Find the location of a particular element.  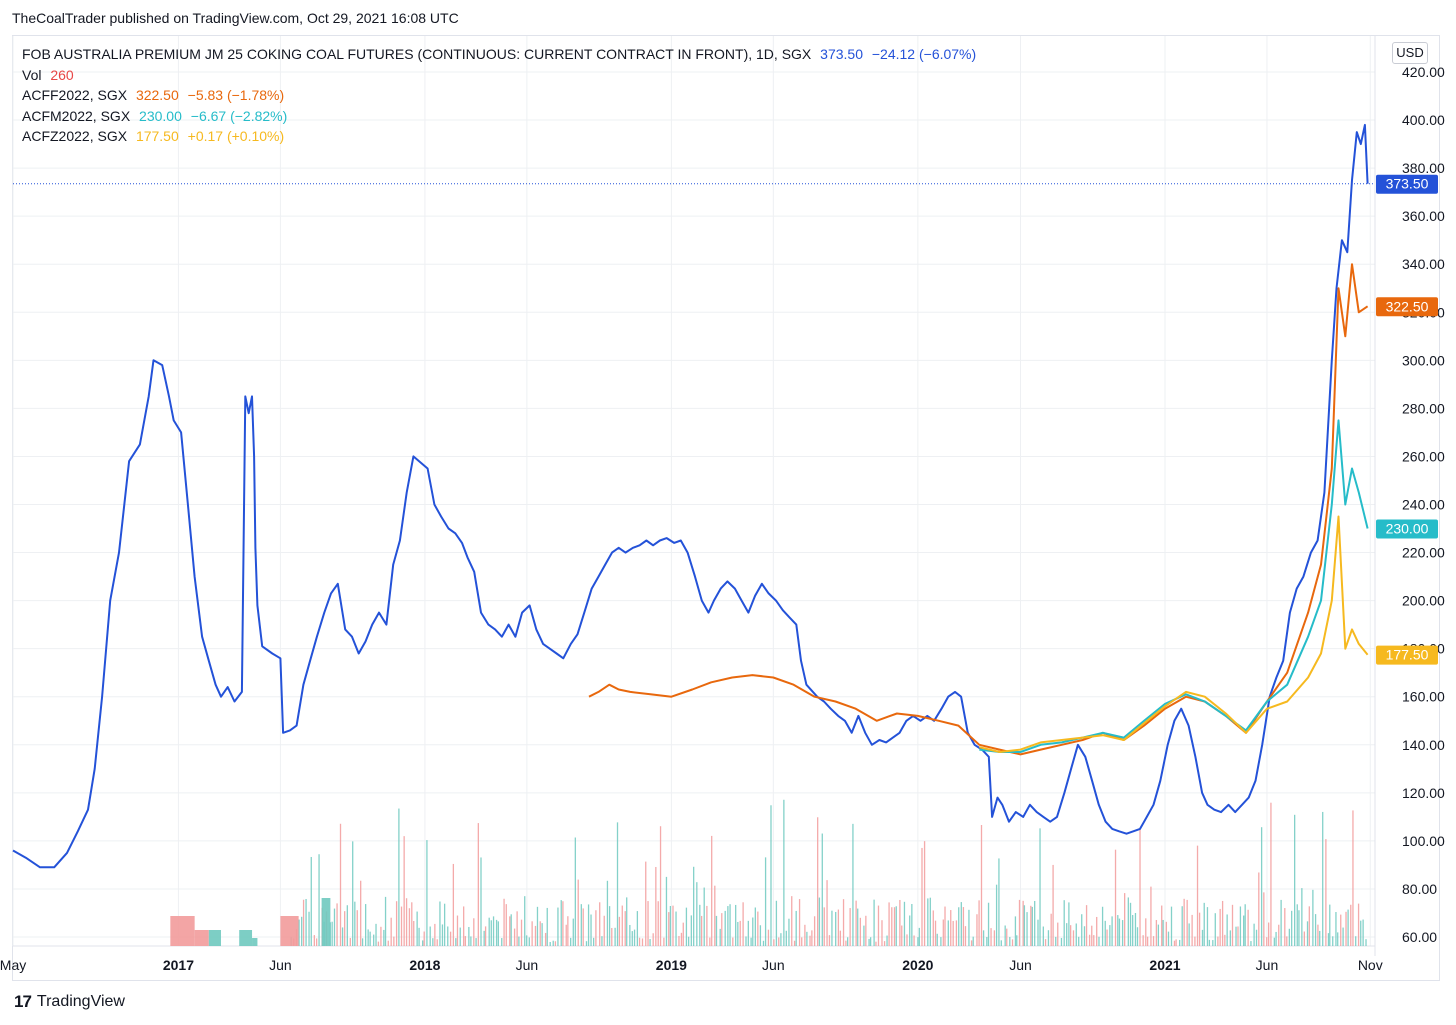

legend-vol-name: Vol is located at coordinates (32, 74).